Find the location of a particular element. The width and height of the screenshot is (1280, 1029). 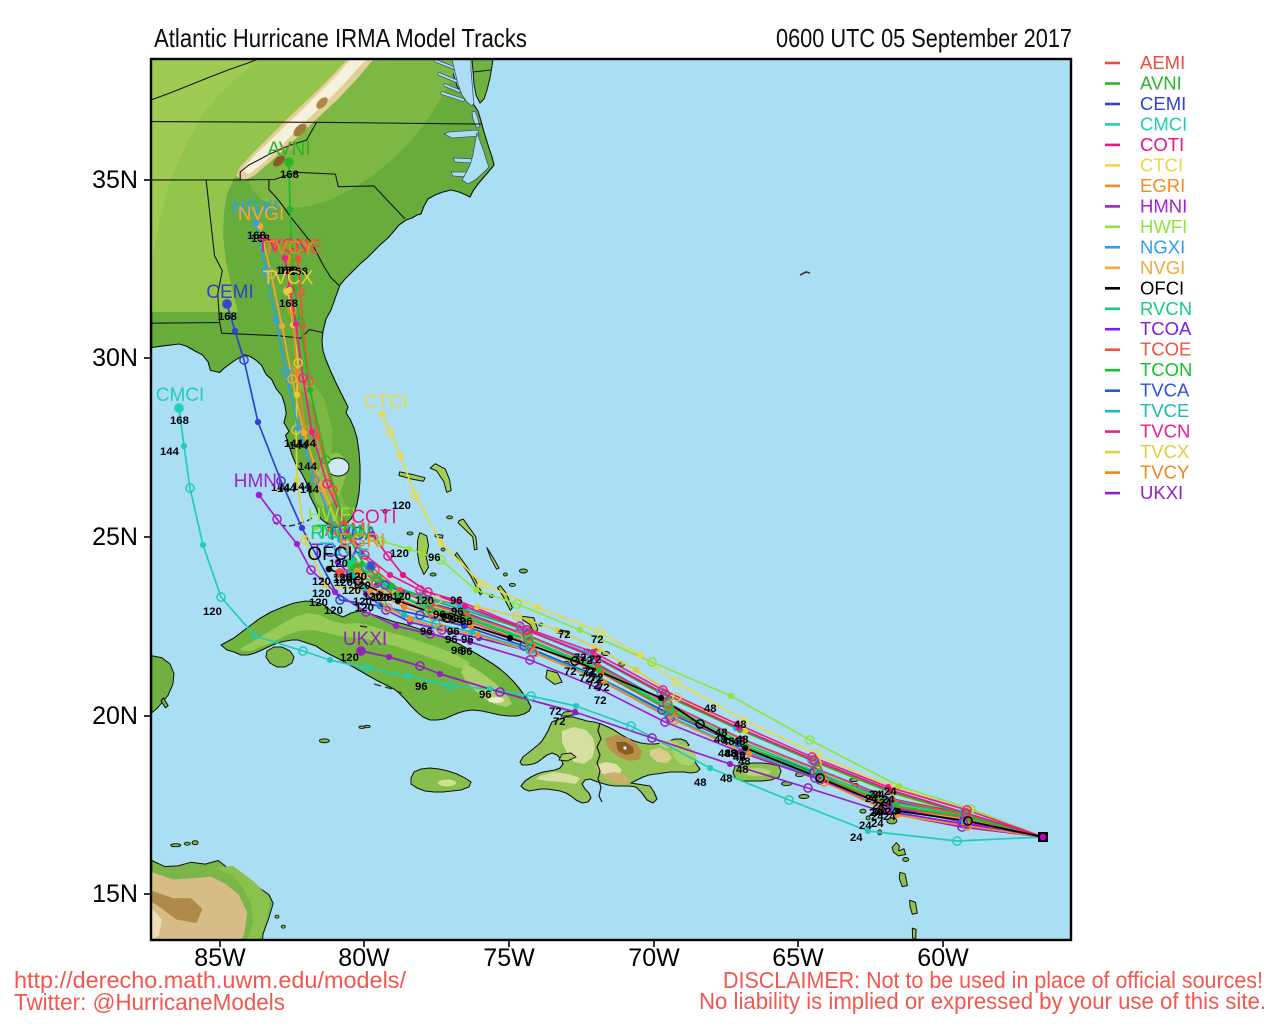

svg-text: TVCX is located at coordinates (1164, 451).